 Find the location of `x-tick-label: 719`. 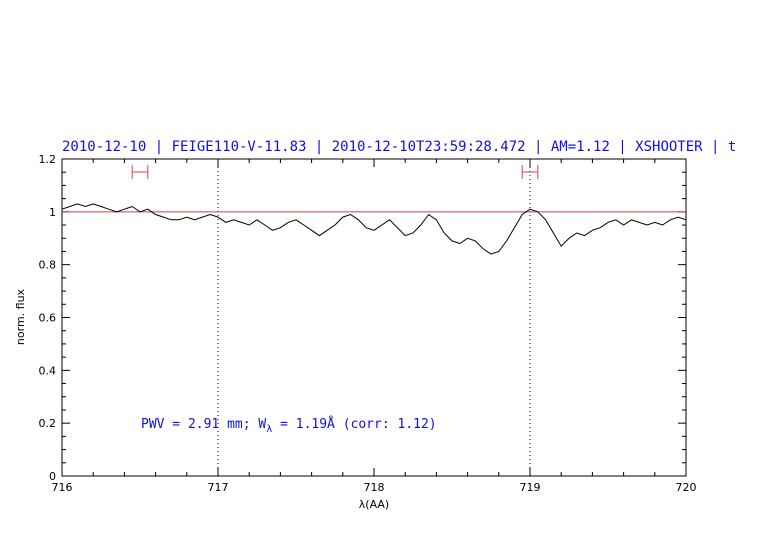

x-tick-label: 719 is located at coordinates (530, 487).